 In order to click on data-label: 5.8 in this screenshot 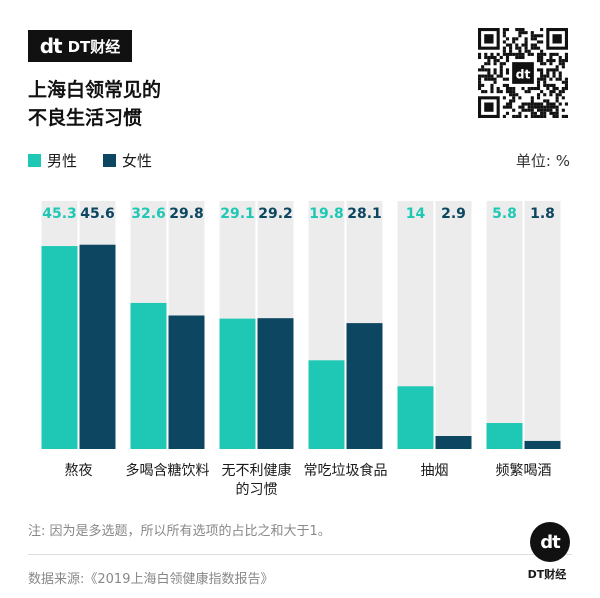, I will do `click(504, 214)`.